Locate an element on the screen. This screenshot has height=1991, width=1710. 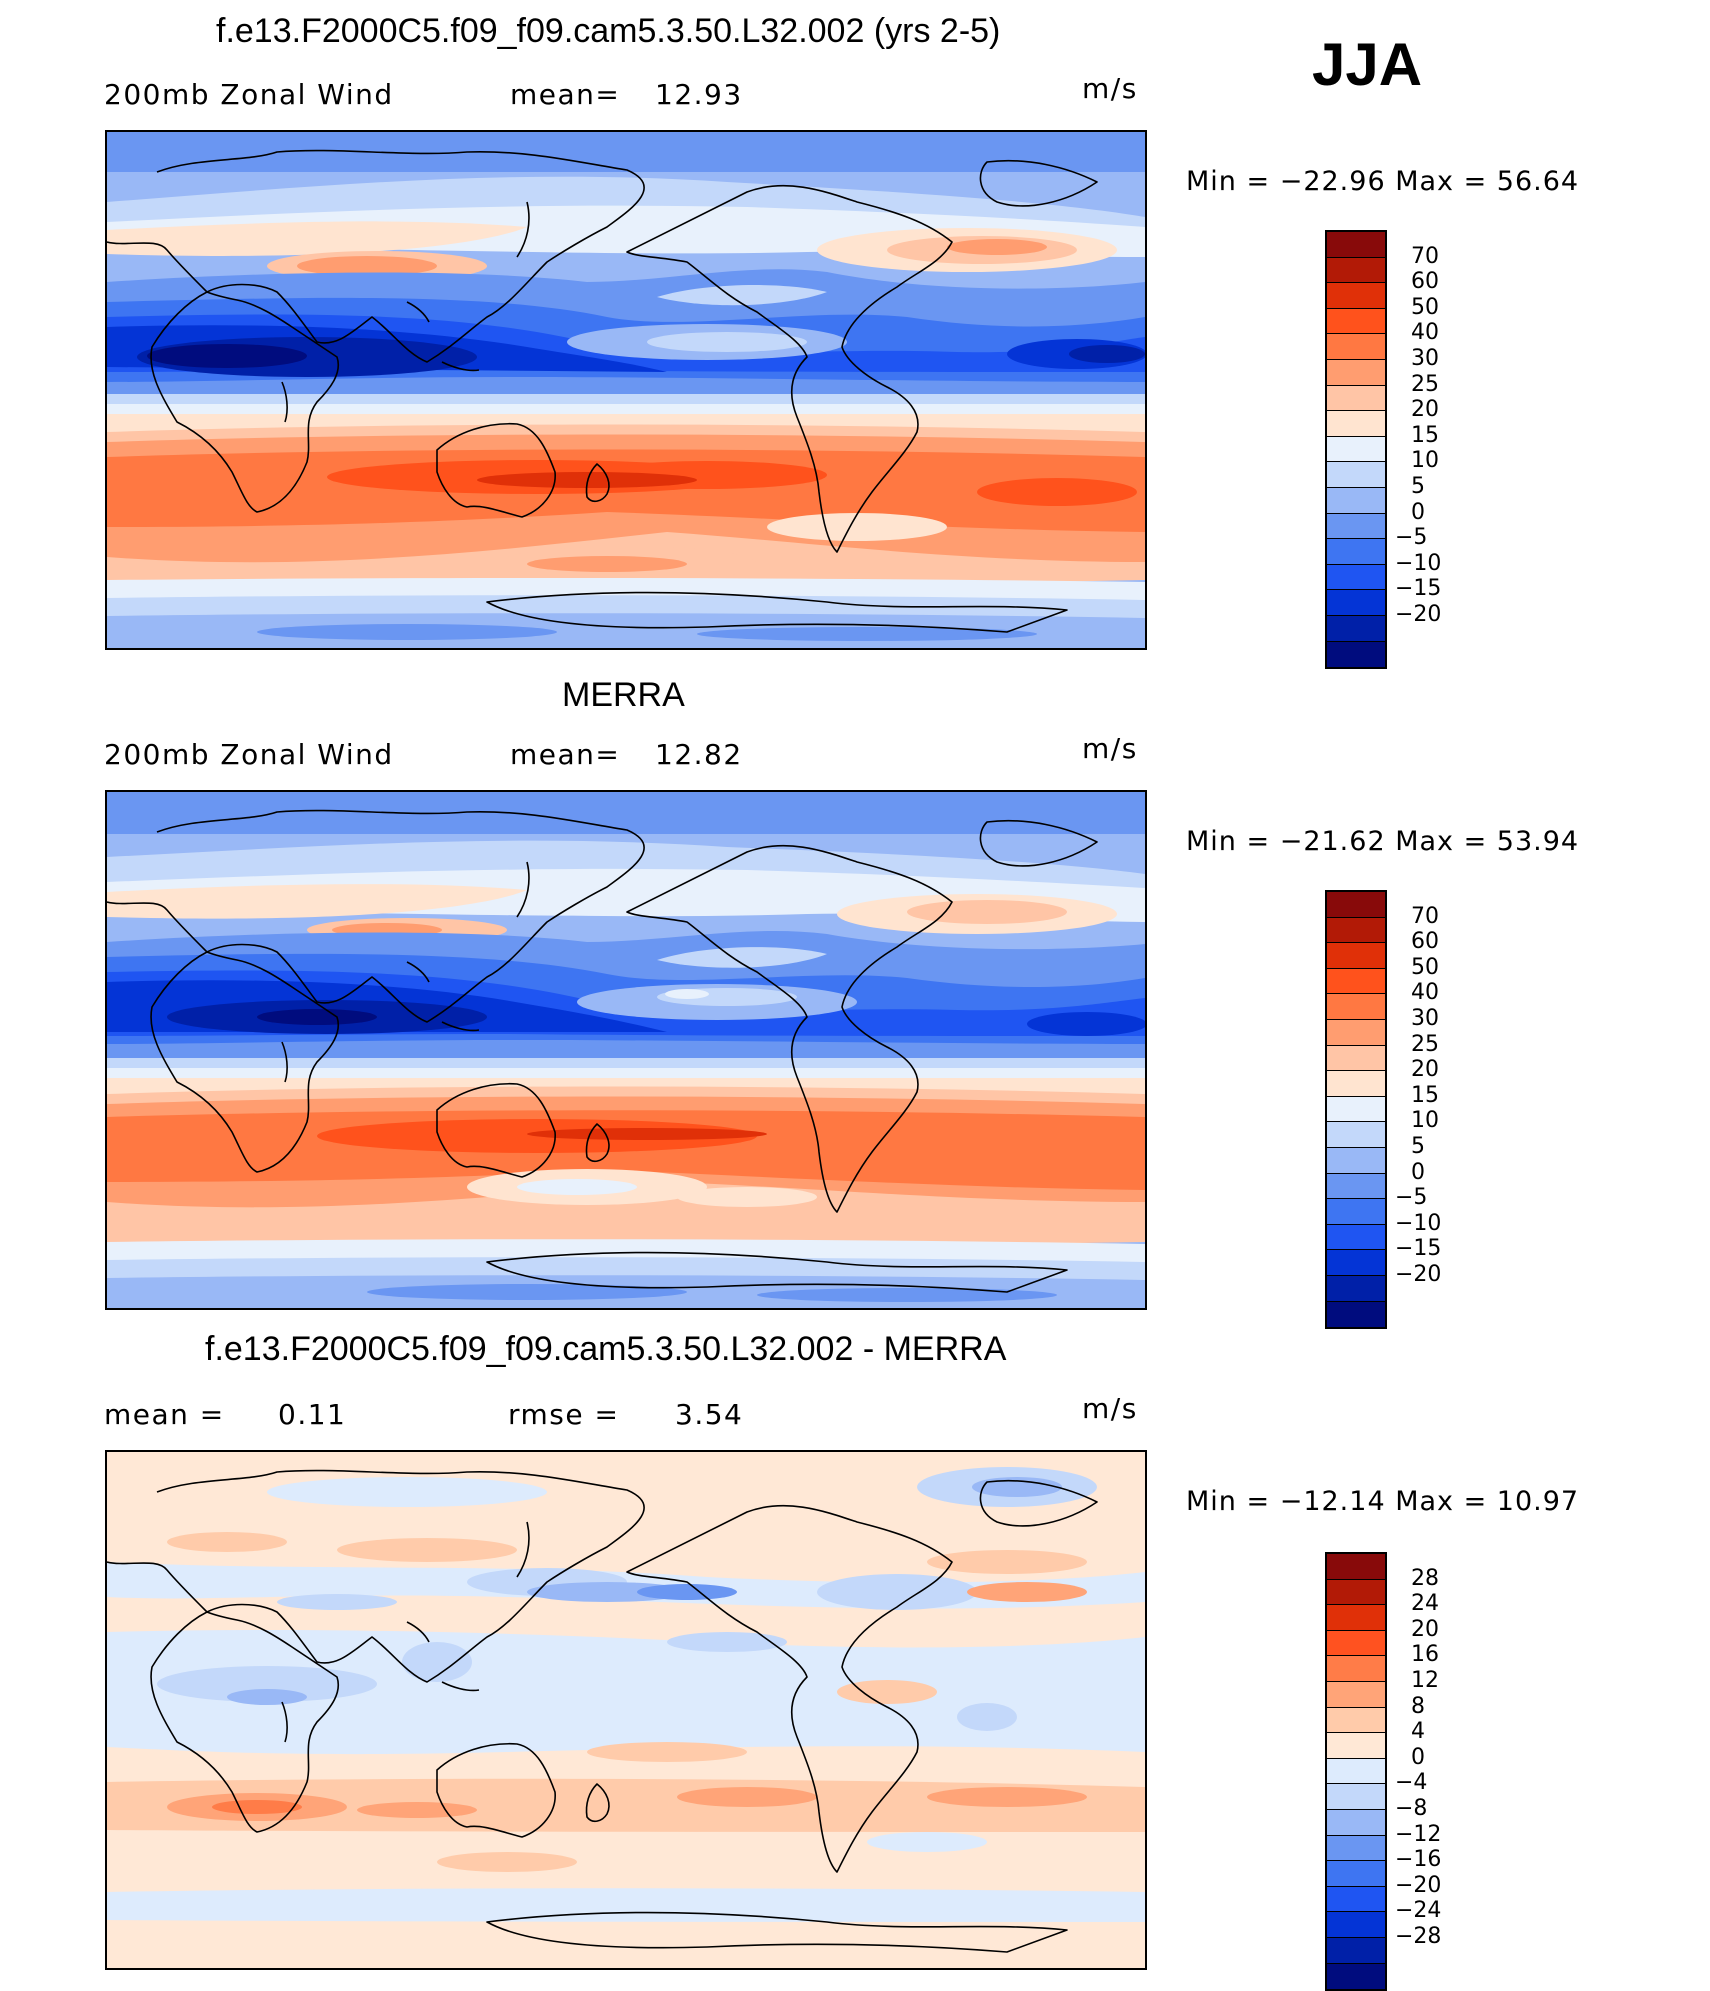
panel3-mean-value: 0.11 is located at coordinates (312, 1414).